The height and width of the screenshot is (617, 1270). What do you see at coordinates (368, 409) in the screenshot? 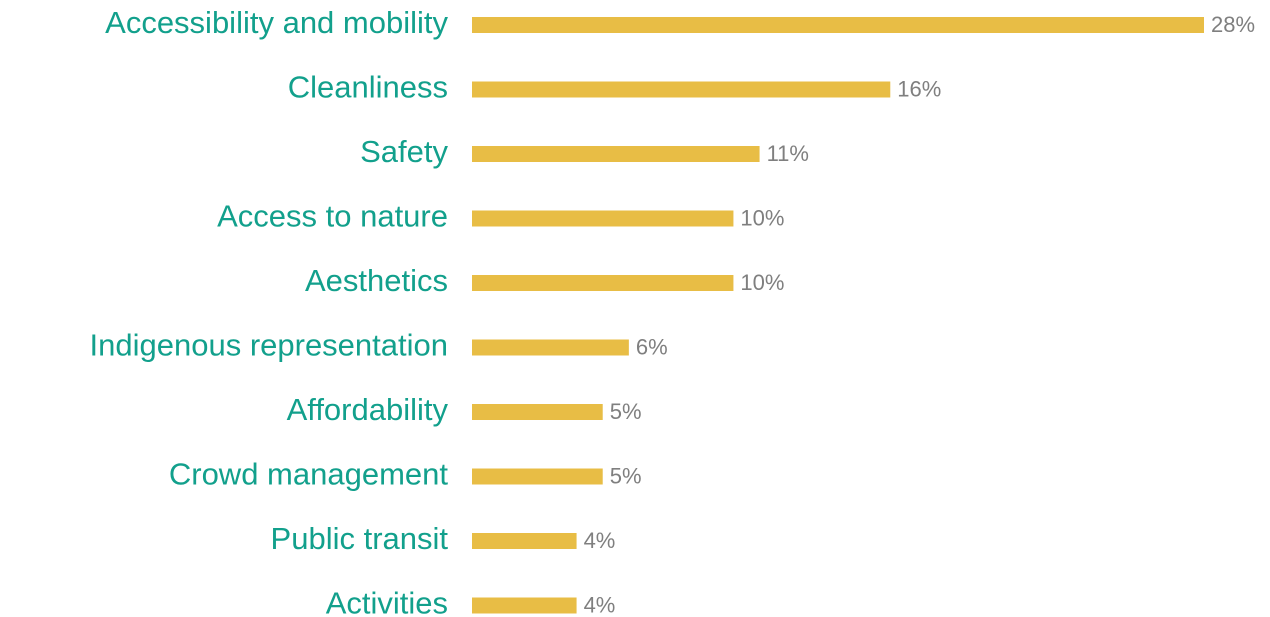
I see `category-label: Affordability` at bounding box center [368, 409].